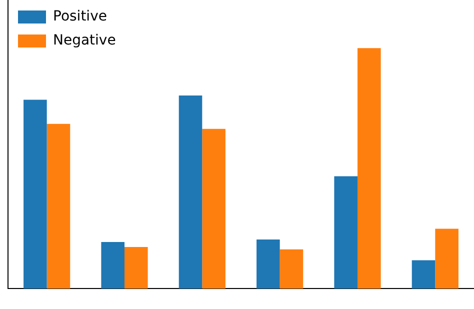 This screenshot has width=474, height=309. I want to click on legend-label: Negative, so click(84, 40).